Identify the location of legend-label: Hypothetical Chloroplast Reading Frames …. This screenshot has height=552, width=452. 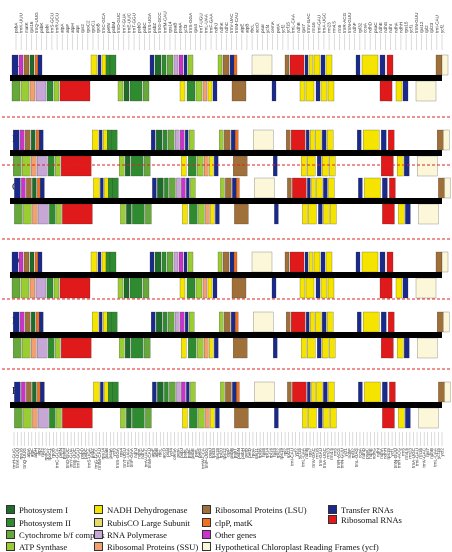
(297, 546).